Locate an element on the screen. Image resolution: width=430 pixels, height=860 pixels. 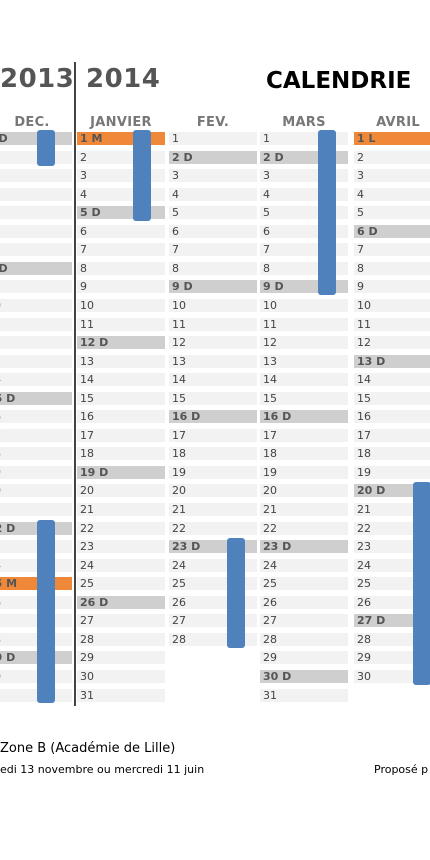
month-header: AVRIL is located at coordinates (398, 122).